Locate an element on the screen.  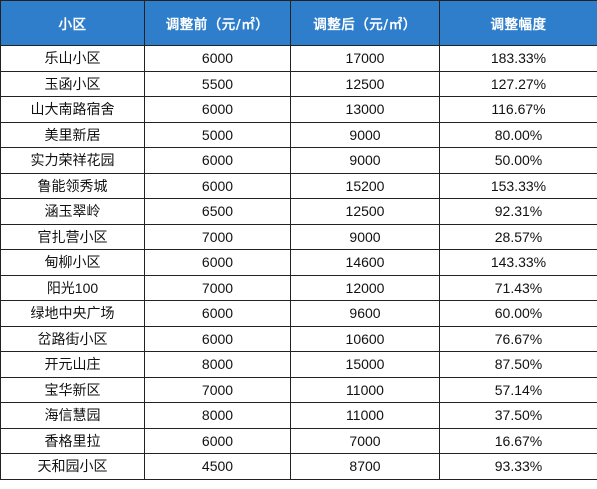
cell-change-rate: 60.00% is located at coordinates (518, 313).